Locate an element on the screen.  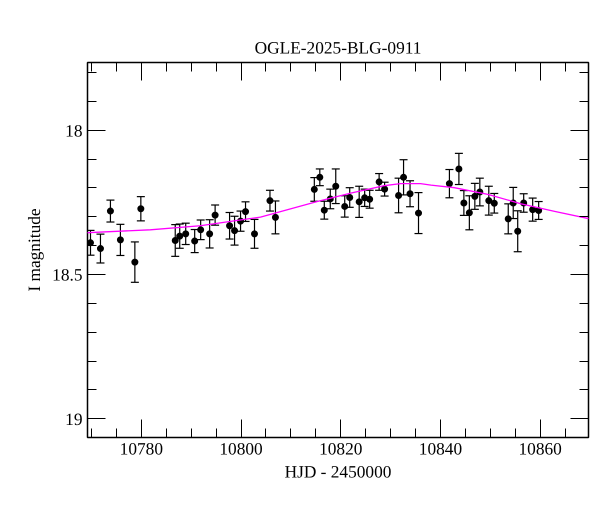
y-tick-label: 18.5 is located at coordinates (67, 275).